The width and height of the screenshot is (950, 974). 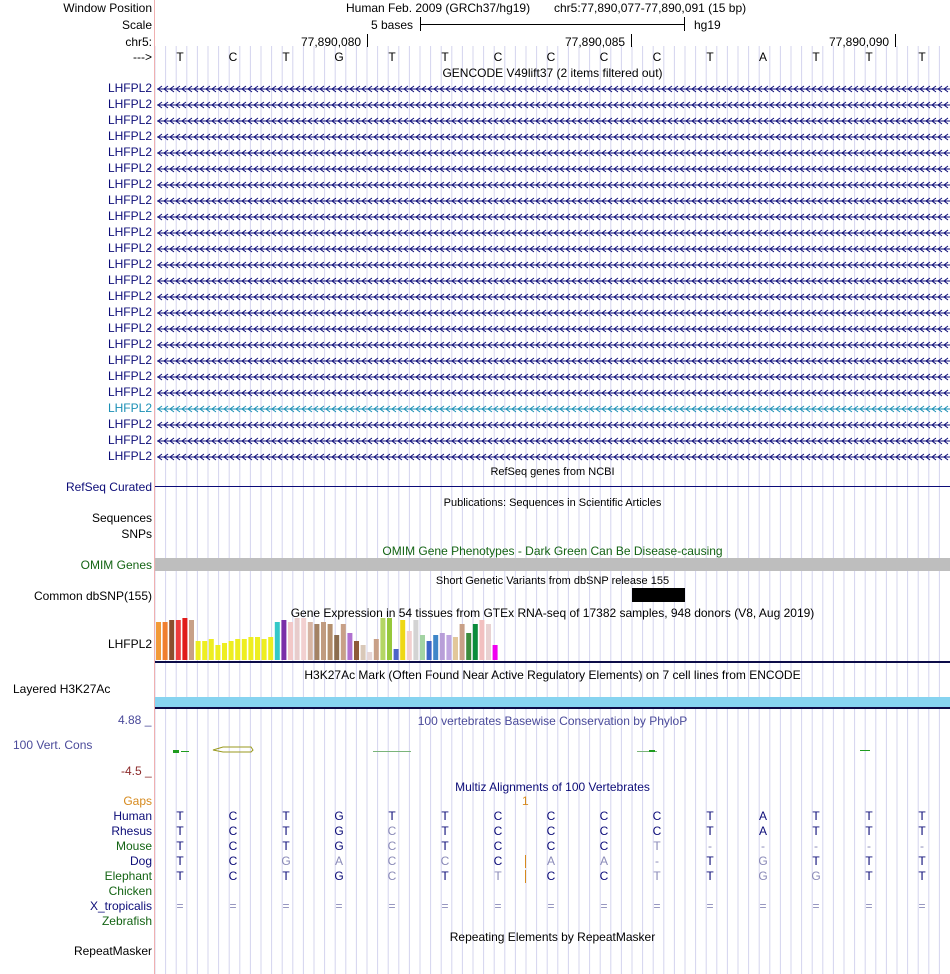 I want to click on multiz-species-label: Zebrafish, so click(x=126, y=921).